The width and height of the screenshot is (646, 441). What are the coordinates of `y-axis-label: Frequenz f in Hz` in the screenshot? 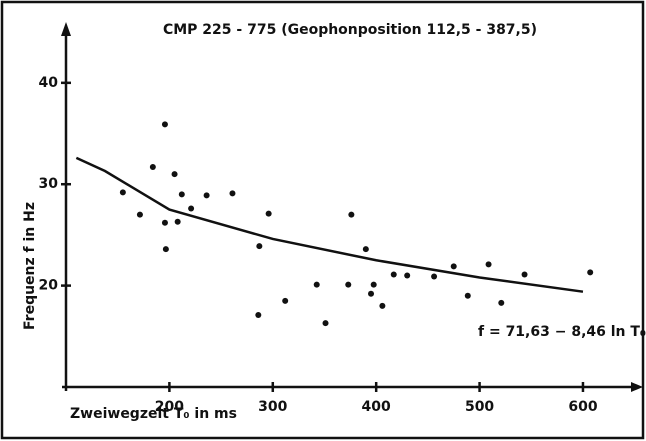 It's located at (30, 266).